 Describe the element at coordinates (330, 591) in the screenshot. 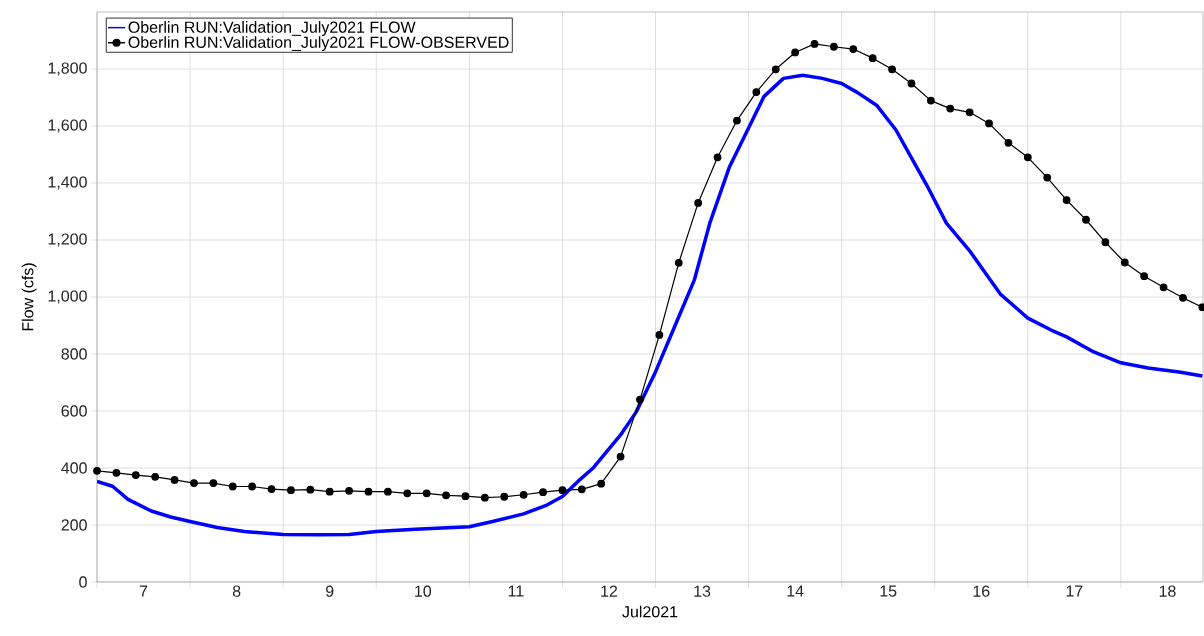

I see `x-tick-label: 9` at that location.